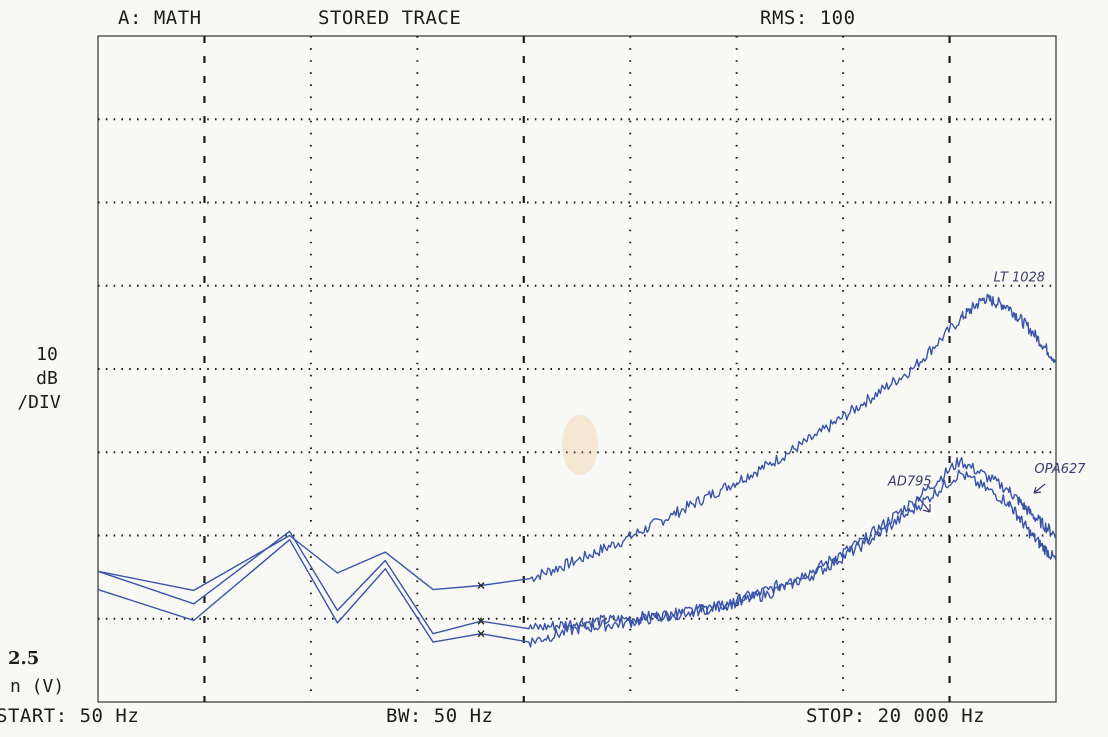 This screenshot has width=1108, height=737. What do you see at coordinates (808, 18) in the screenshot?
I see `rms-label: RMS: 100` at bounding box center [808, 18].